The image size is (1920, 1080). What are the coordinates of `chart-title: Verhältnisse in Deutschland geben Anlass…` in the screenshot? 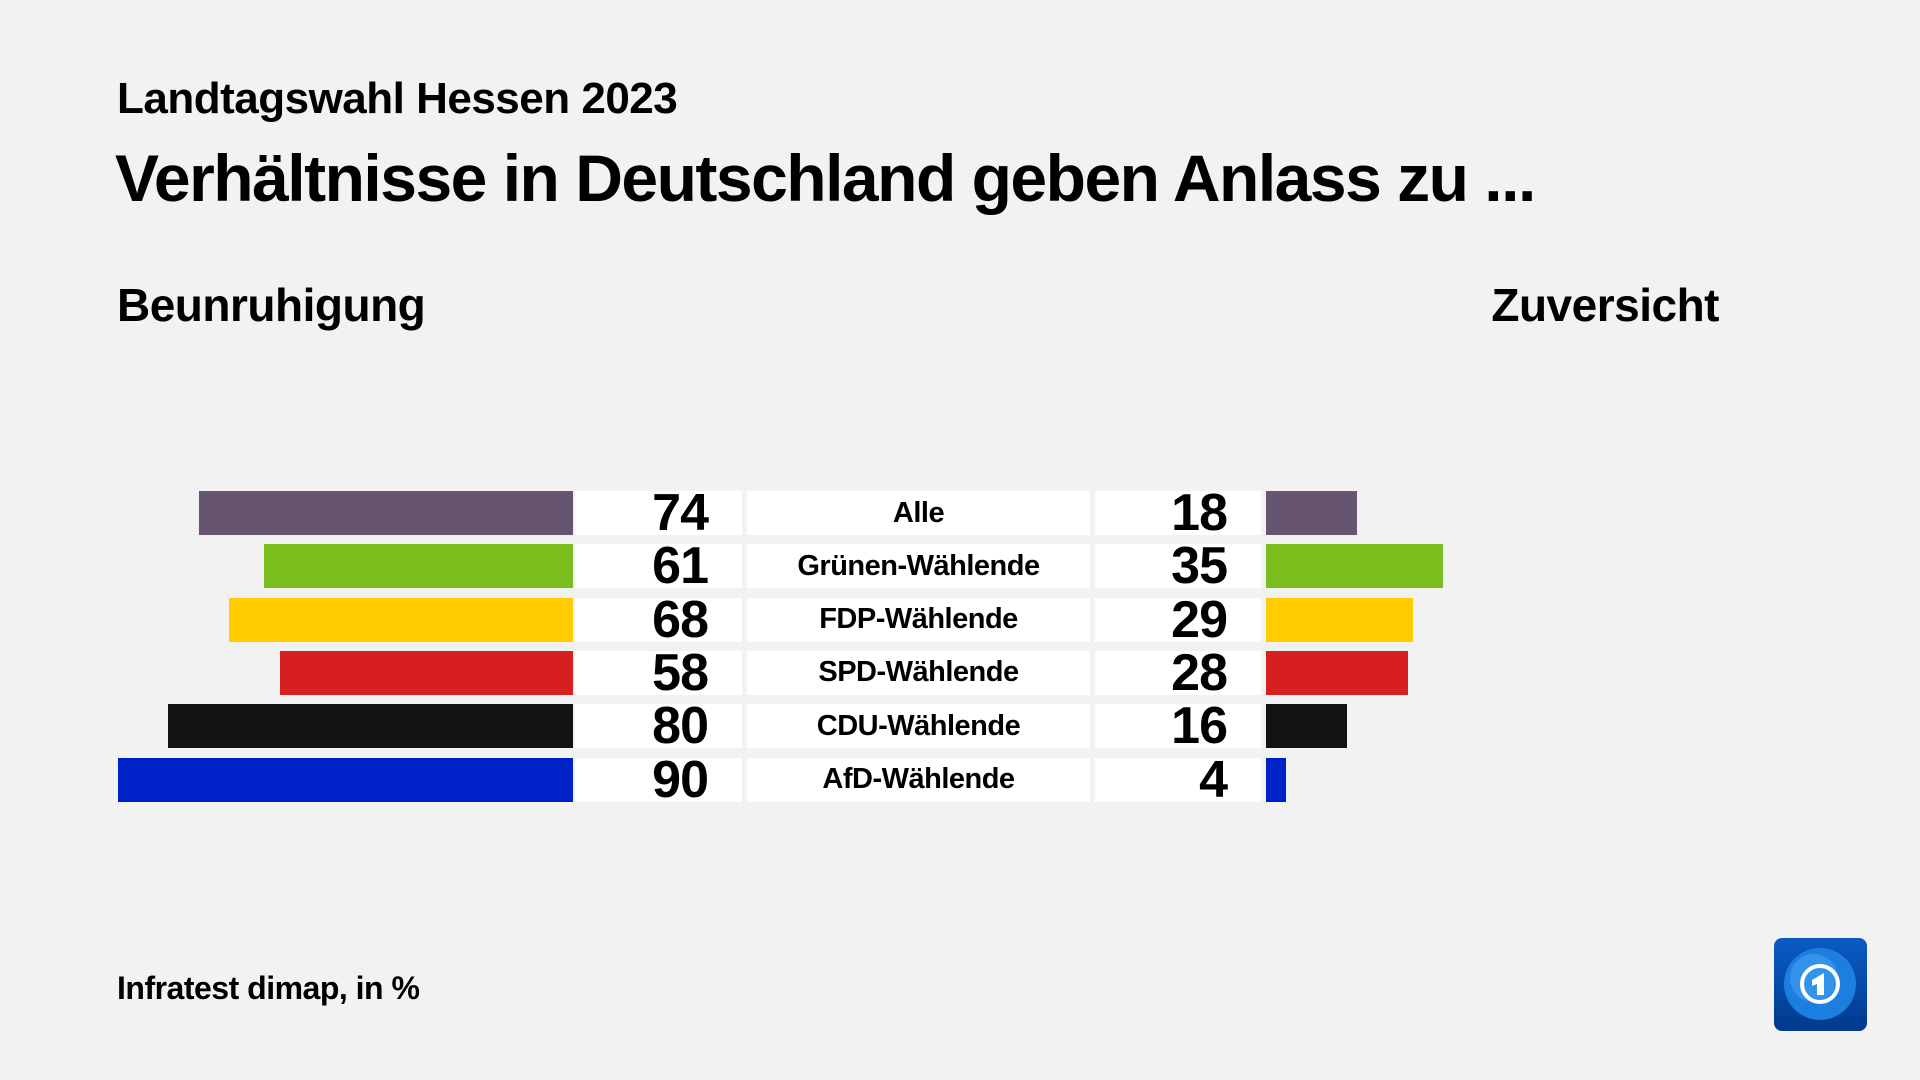 It's located at (825, 178).